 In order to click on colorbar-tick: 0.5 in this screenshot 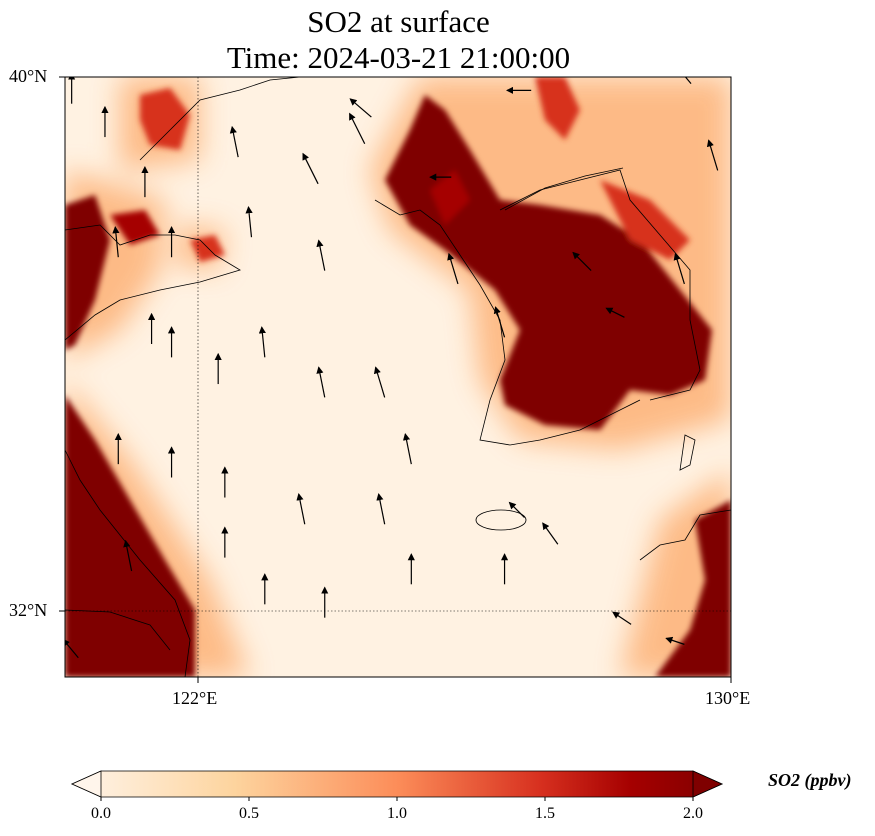, I will do `click(249, 813)`.